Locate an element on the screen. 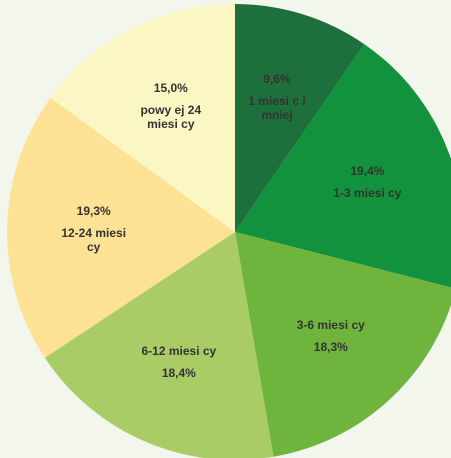 This screenshot has height=458, width=451. slice-label: 15,0% powy ej 24 miesi cy is located at coordinates (171, 106).